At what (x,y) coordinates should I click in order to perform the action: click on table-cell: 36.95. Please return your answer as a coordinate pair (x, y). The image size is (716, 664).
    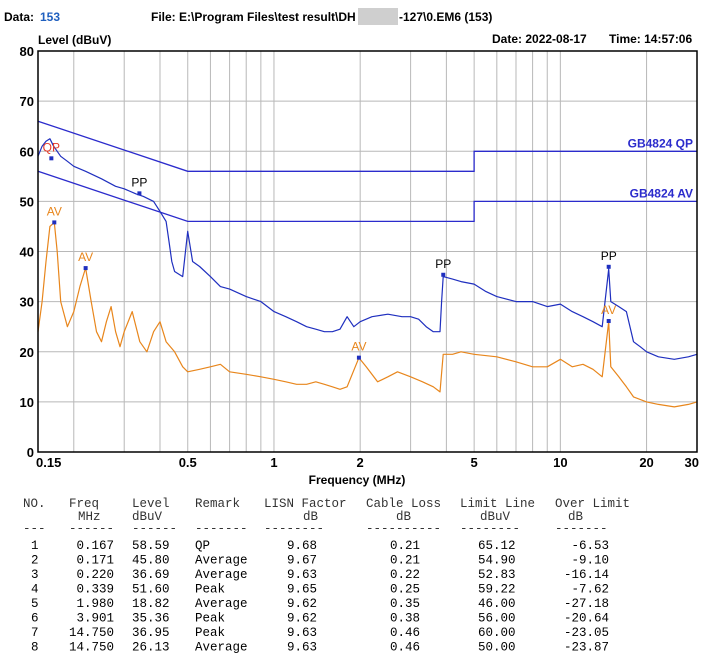
    Looking at the image, I should click on (151, 633).